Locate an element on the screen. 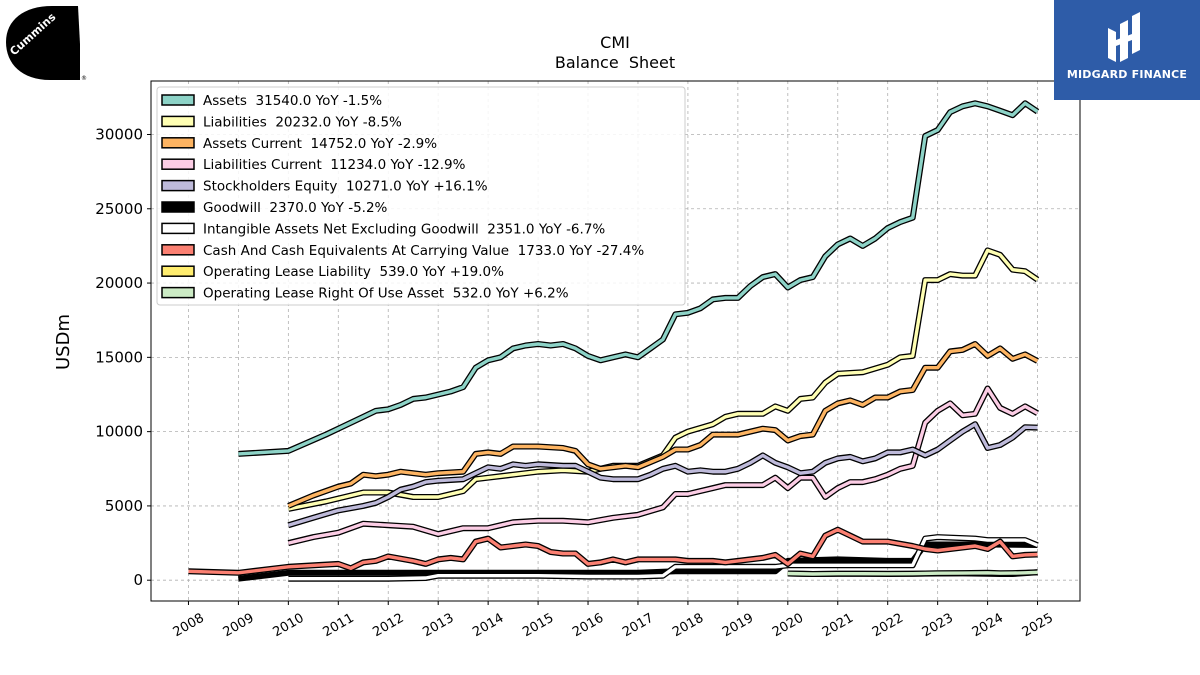  midgard-finance-emblem is located at coordinates (1124, 37).